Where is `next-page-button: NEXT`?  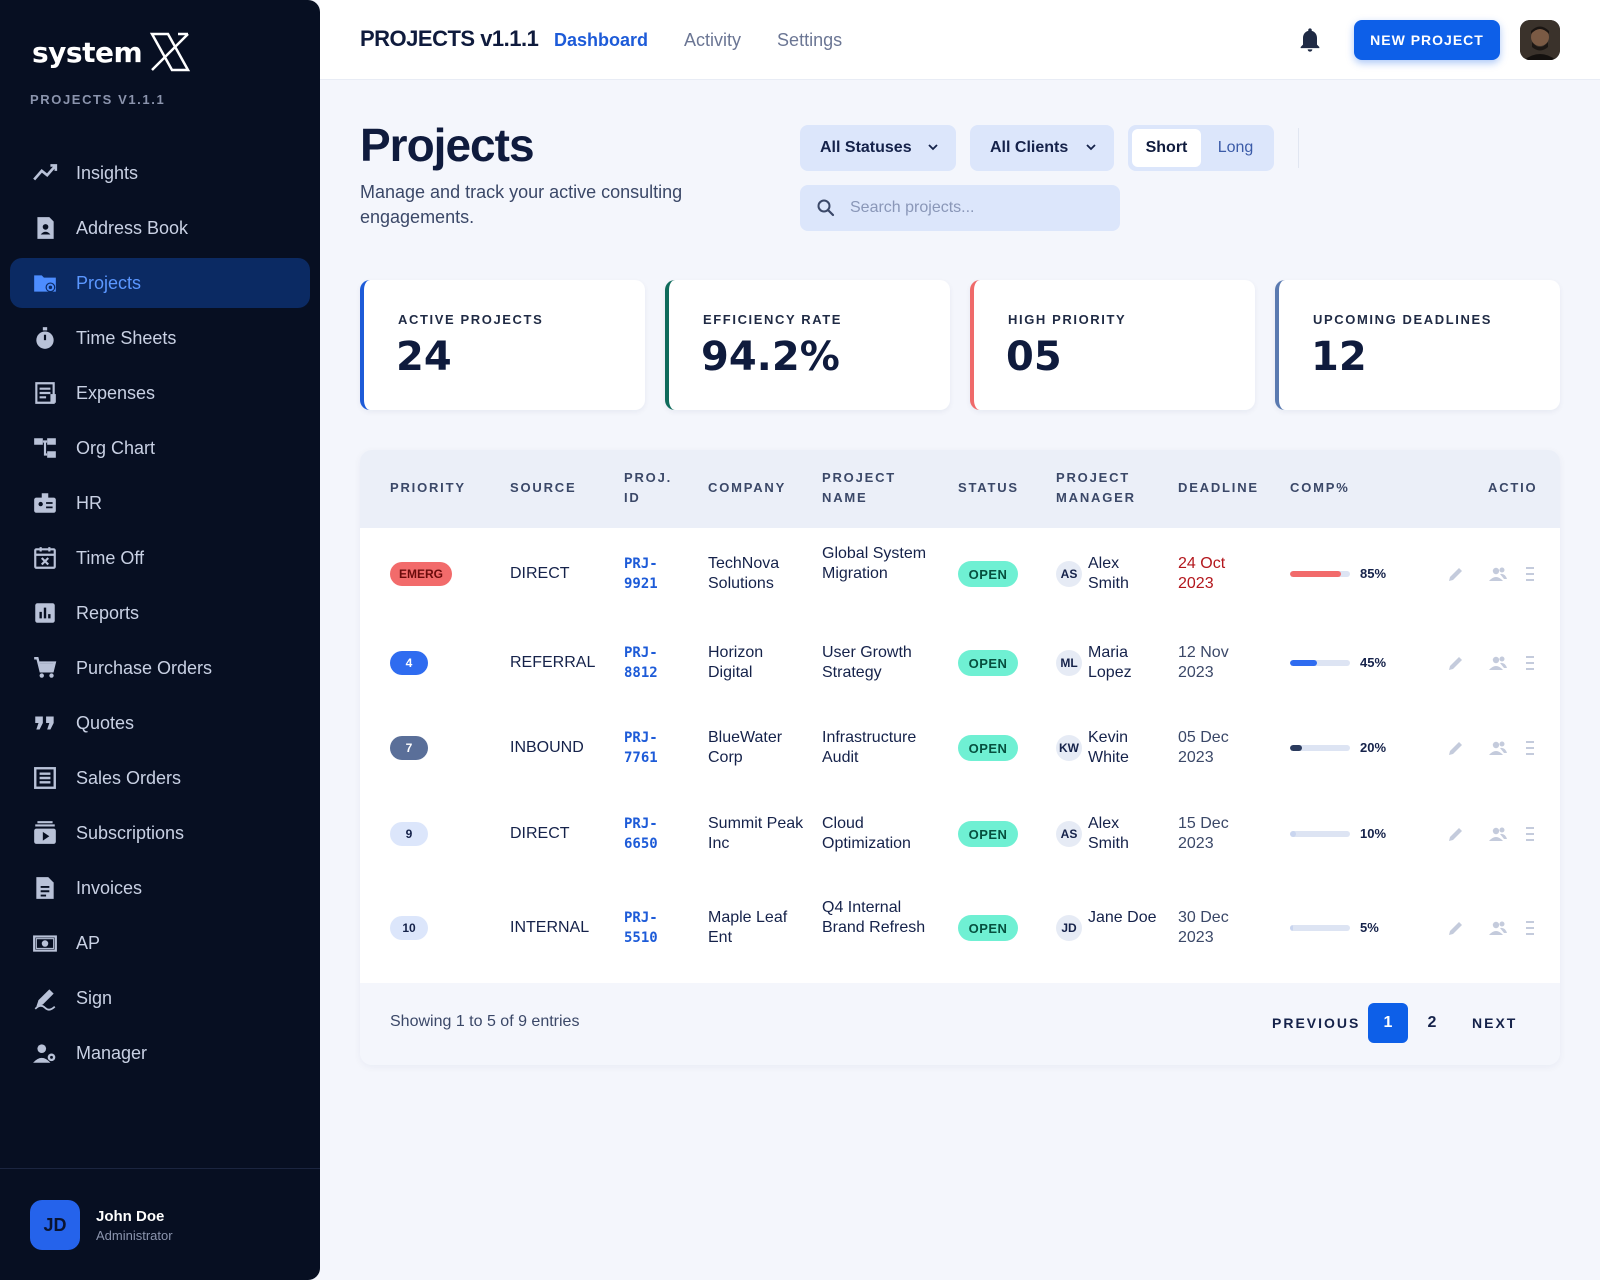
next-page-button: NEXT is located at coordinates (1495, 1023).